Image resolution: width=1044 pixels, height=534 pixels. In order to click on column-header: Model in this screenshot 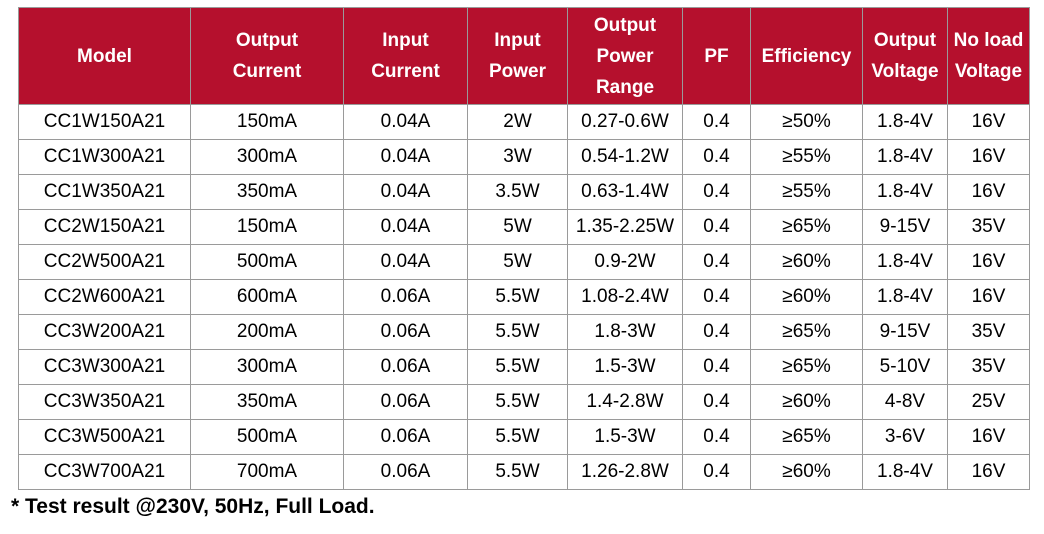, I will do `click(104, 56)`.